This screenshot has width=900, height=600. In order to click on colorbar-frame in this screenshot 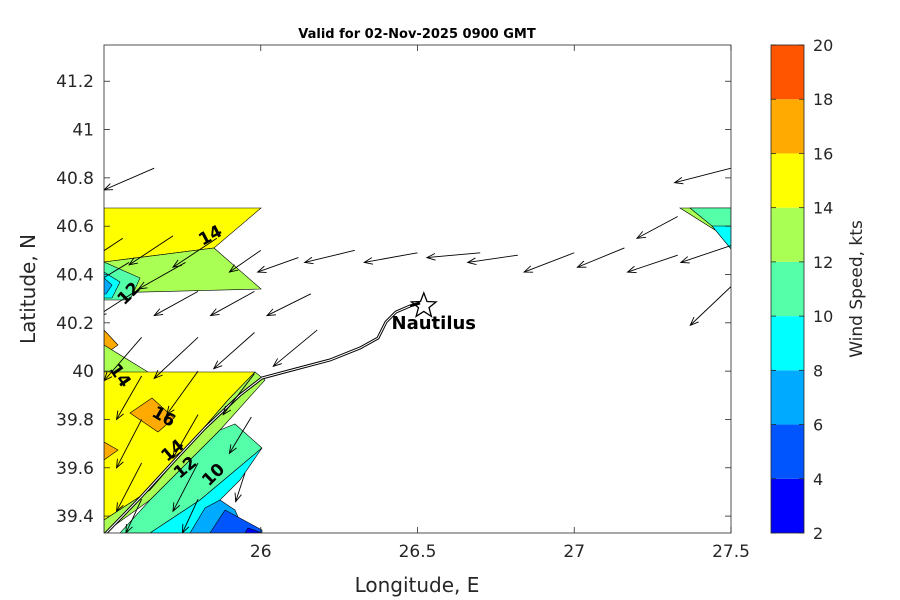, I will do `click(787, 289)`.